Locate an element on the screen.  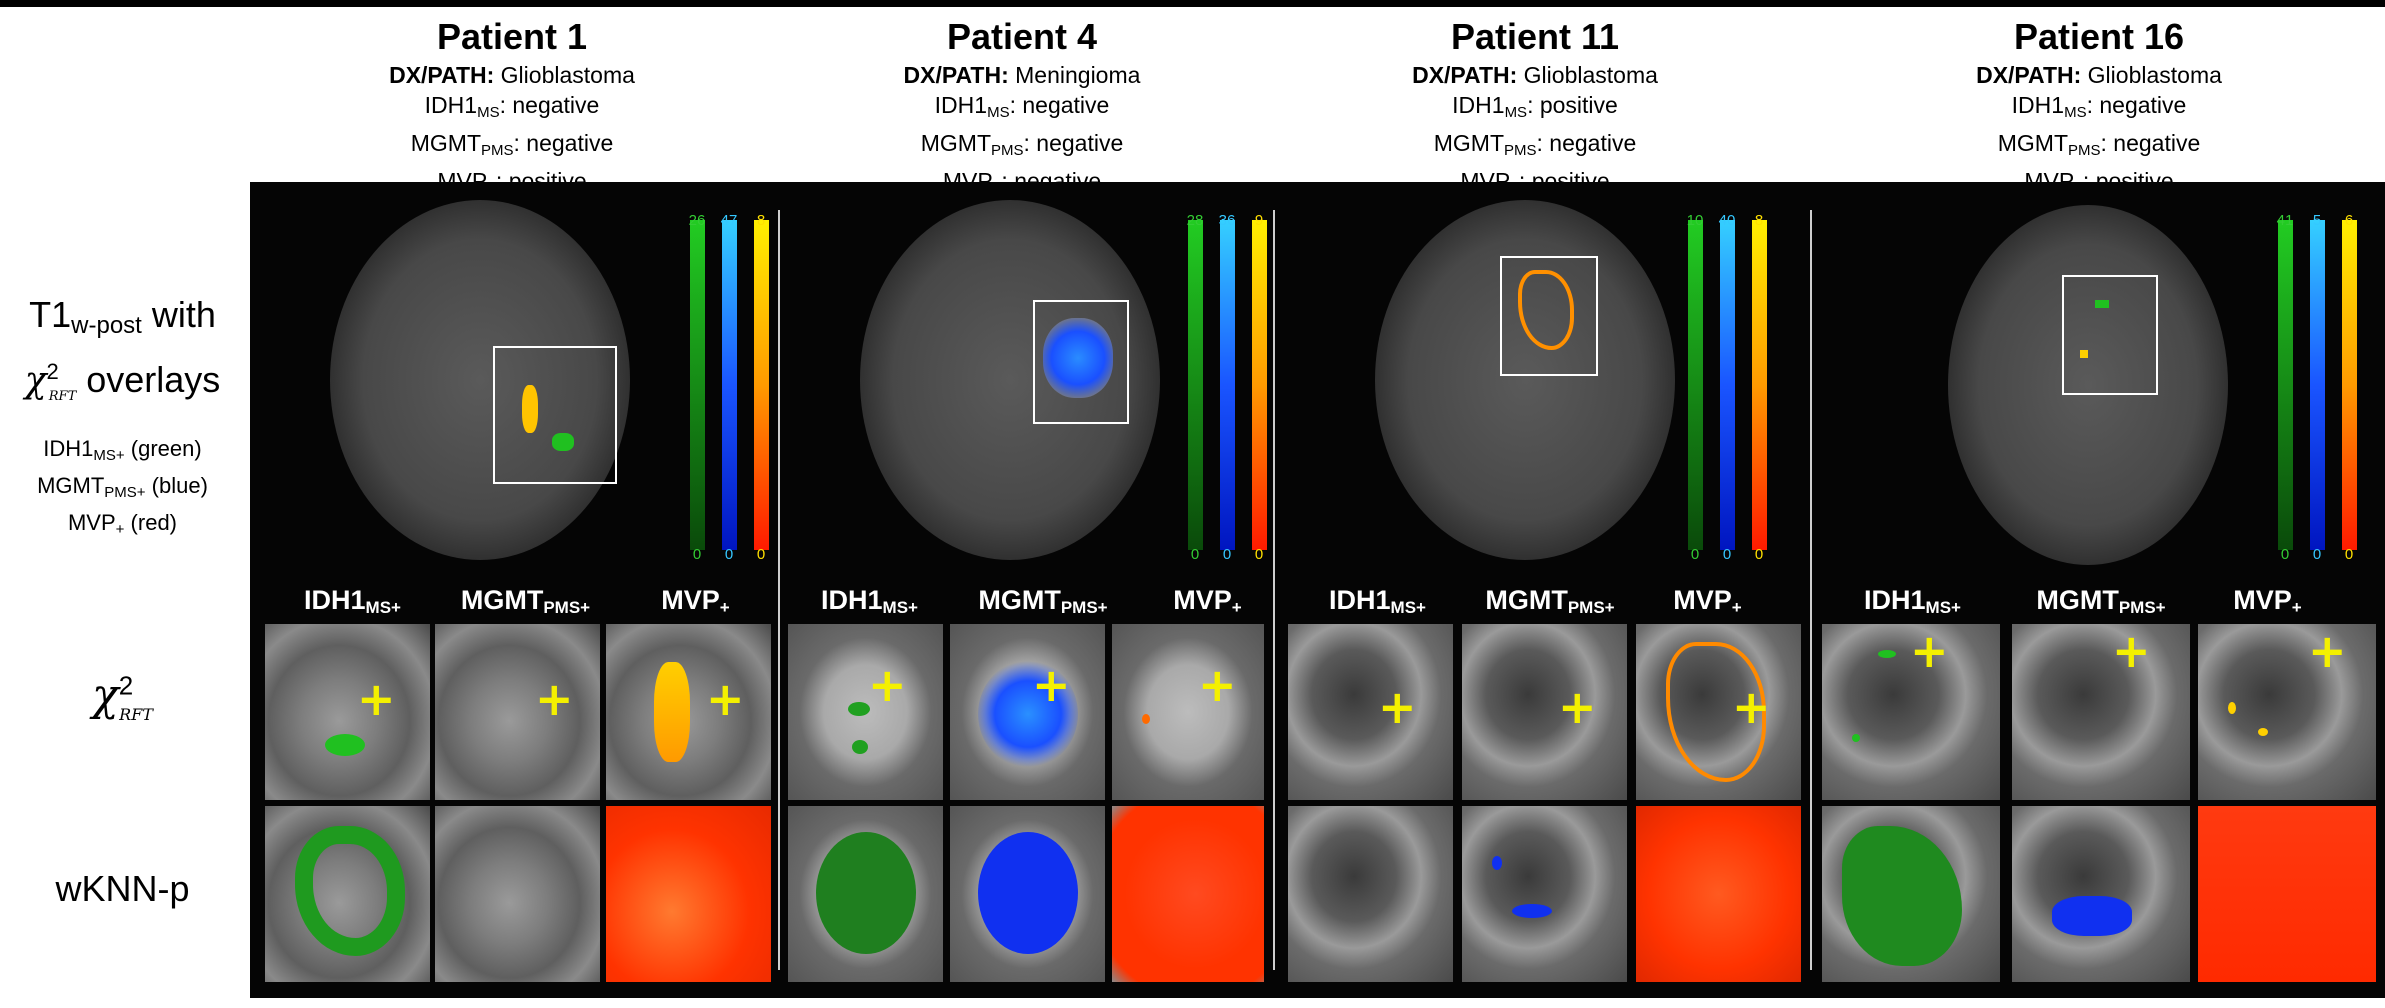
dx-value: Glioblastoma is located at coordinates (1590, 75).